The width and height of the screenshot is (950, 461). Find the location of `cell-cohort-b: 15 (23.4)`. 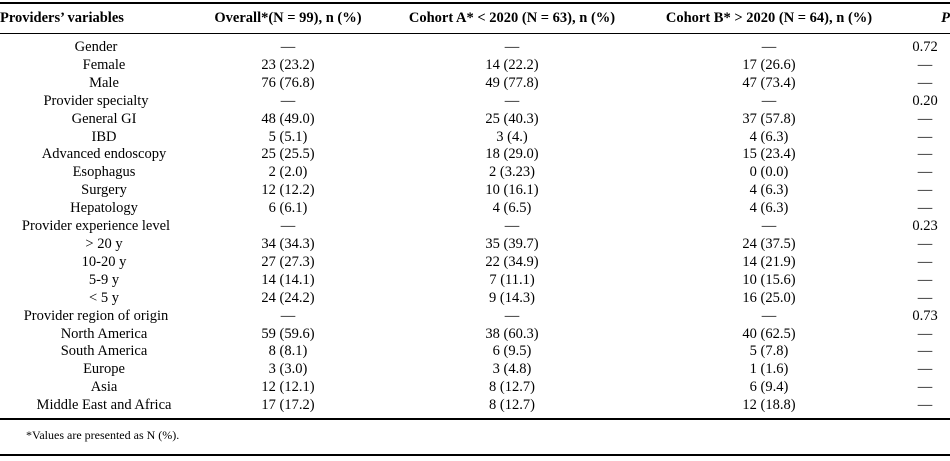

cell-cohort-b: 15 (23.4) is located at coordinates (769, 154).